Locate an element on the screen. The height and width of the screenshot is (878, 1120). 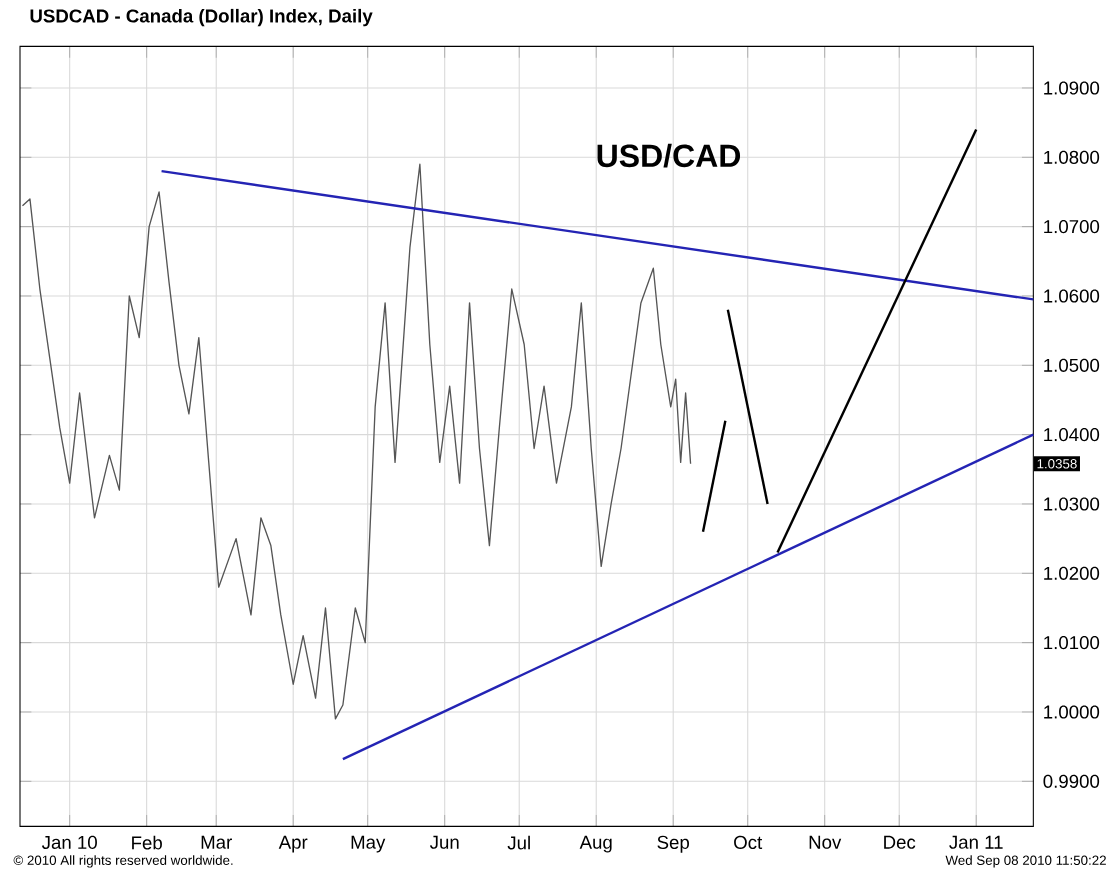
y-tick-label: 1.0400 is located at coordinates (1072, 434).